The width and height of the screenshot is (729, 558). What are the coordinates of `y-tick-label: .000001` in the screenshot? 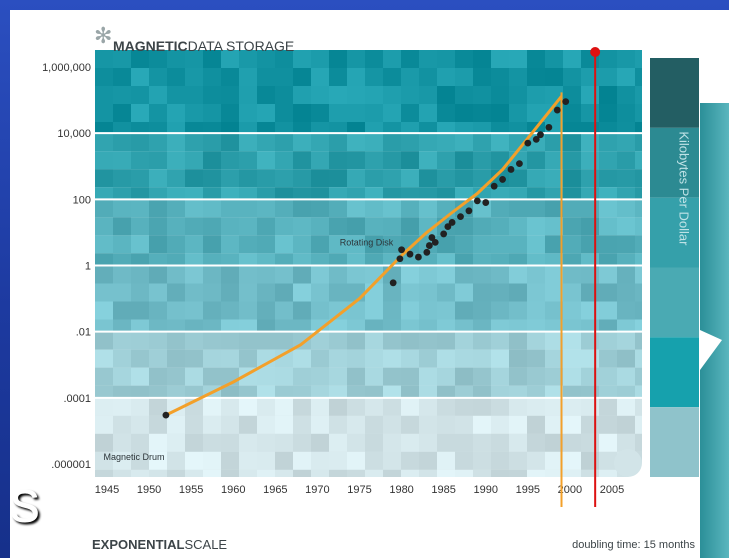 It's located at (71, 465).